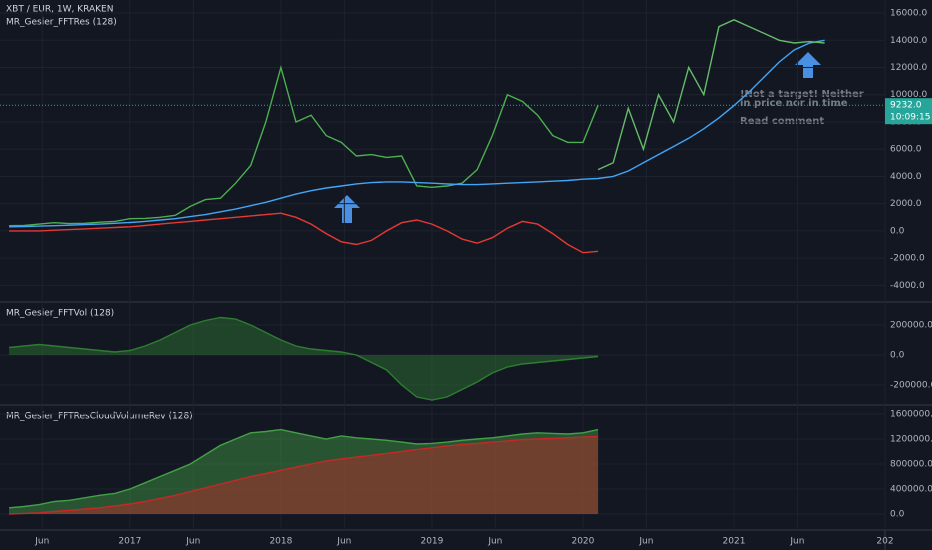 The height and width of the screenshot is (550, 932). Describe the element at coordinates (582, 542) in the screenshot. I see `x-tick-label: 2020` at that location.